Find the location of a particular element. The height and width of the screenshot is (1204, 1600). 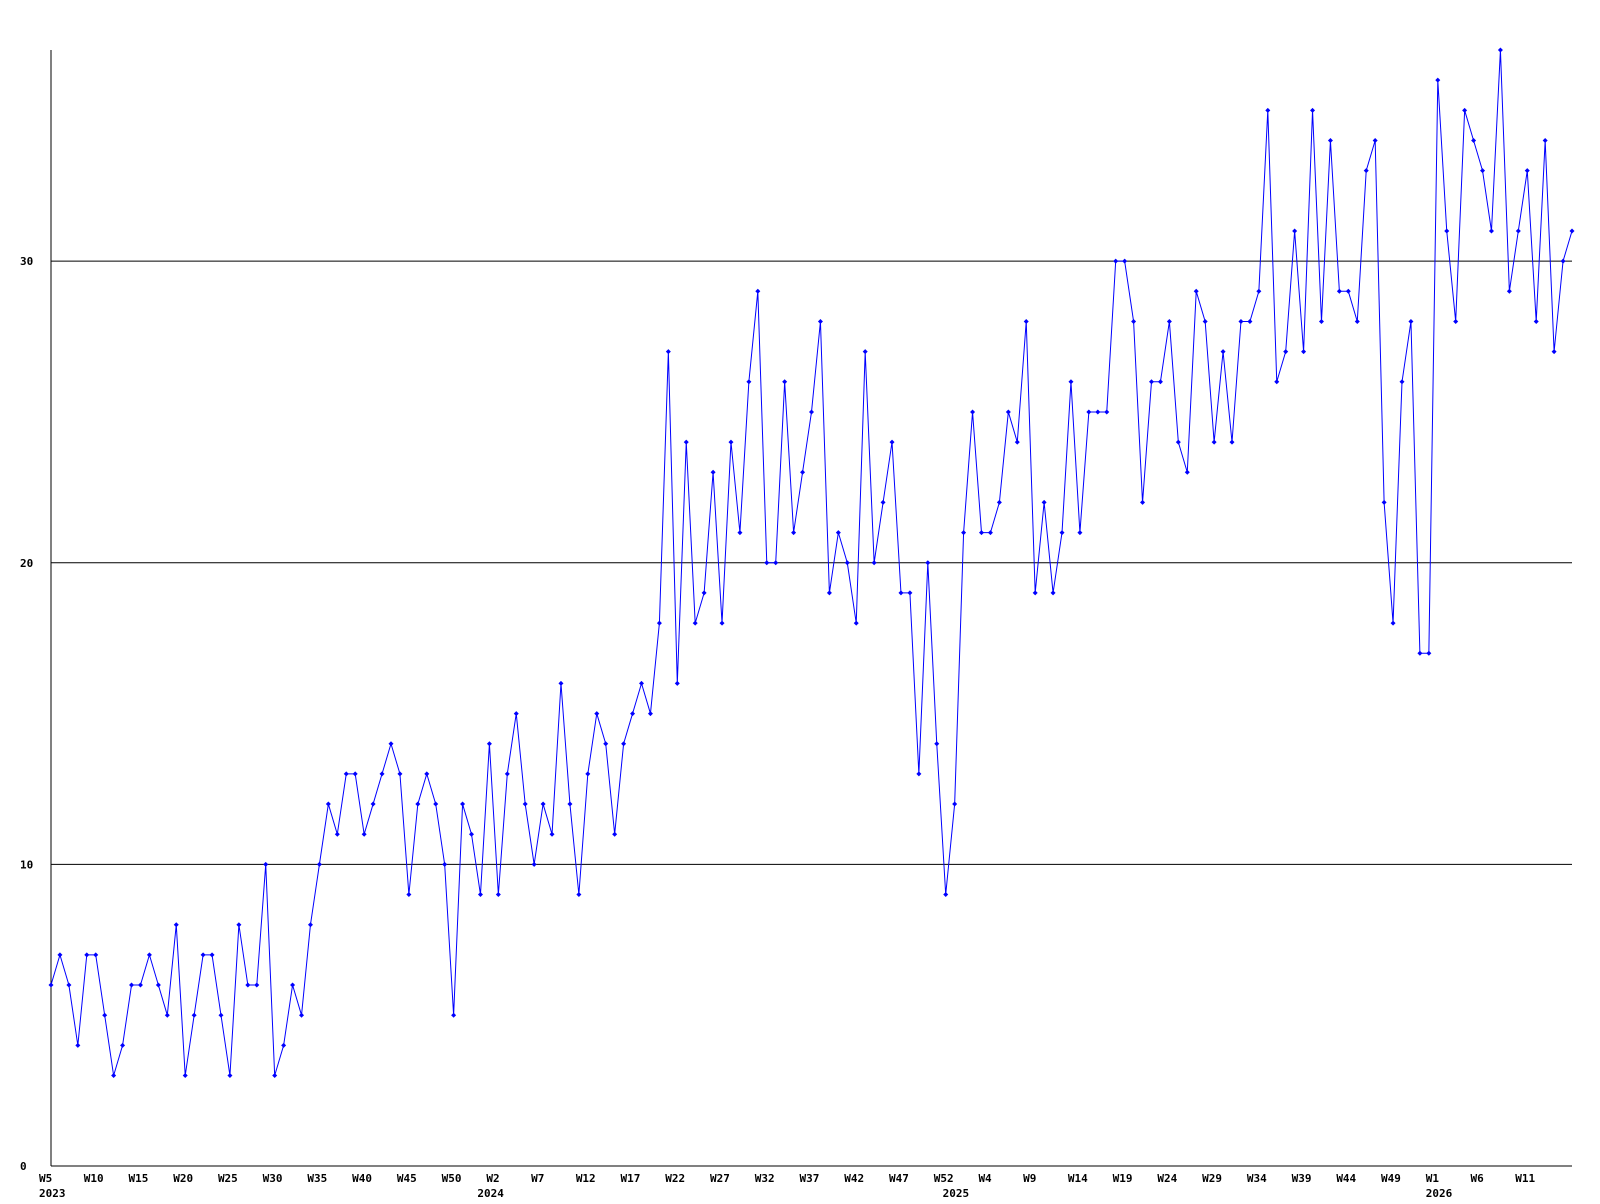

x-tick-label: W19 is located at coordinates (1123, 1178).